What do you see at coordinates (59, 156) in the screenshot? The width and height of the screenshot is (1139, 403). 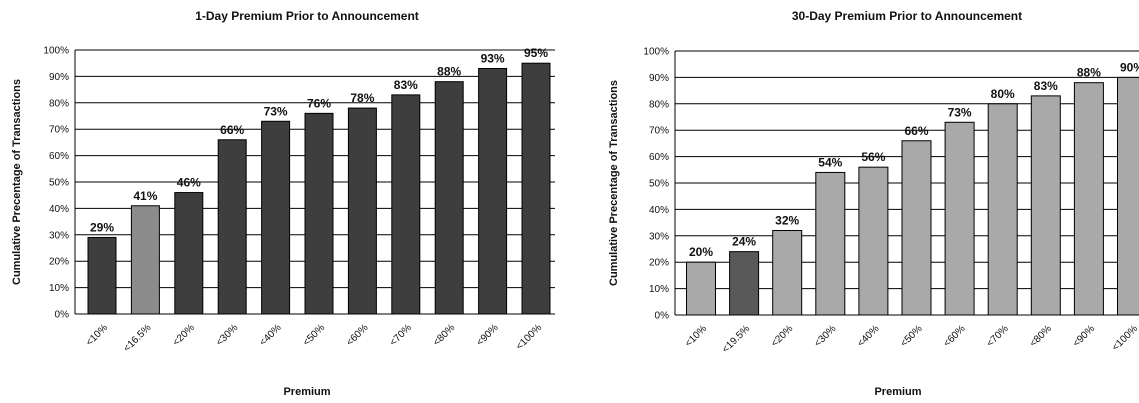 I see `chart-1-y-tick-label: 60%` at bounding box center [59, 156].